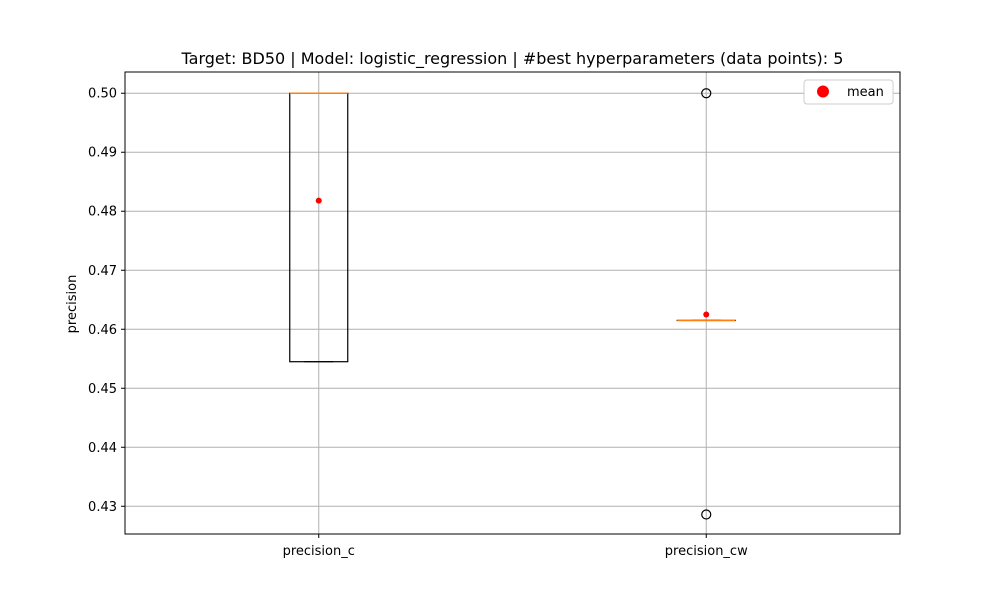  I want to click on x-tick-label: precision_c, so click(319, 551).